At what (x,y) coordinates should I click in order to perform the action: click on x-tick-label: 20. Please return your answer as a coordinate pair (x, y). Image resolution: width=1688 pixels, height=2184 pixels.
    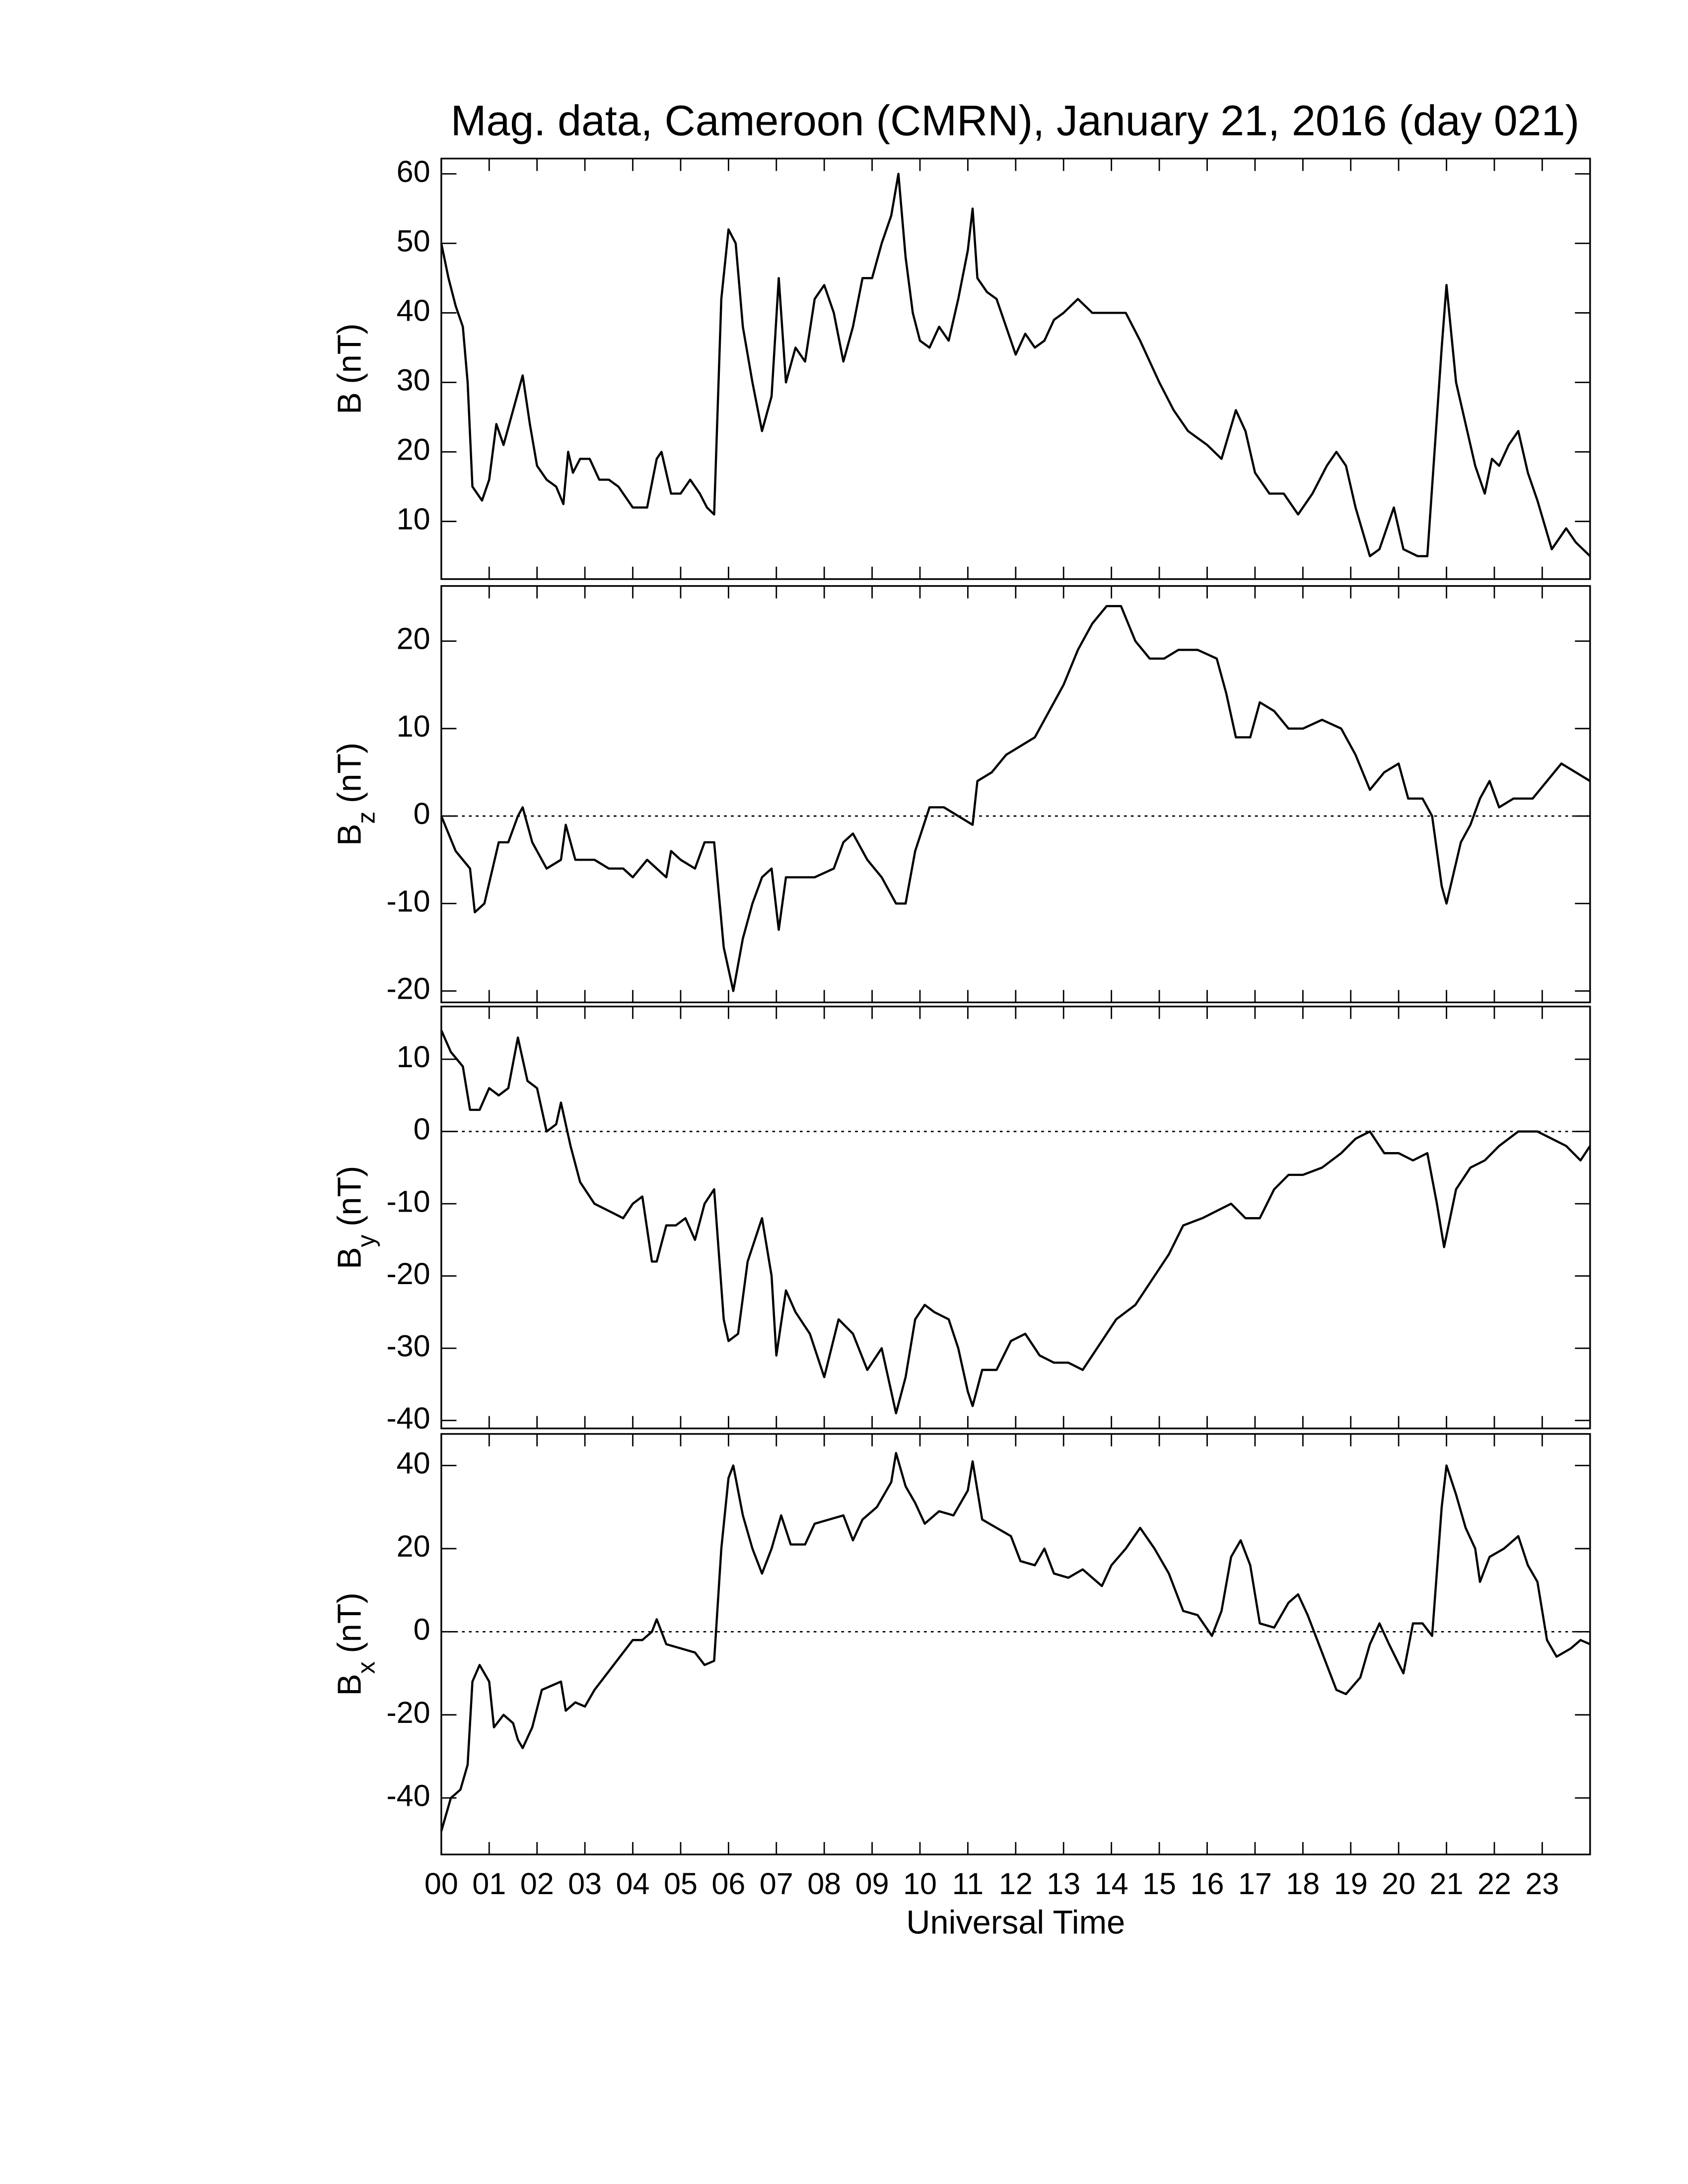
    Looking at the image, I should click on (1398, 1884).